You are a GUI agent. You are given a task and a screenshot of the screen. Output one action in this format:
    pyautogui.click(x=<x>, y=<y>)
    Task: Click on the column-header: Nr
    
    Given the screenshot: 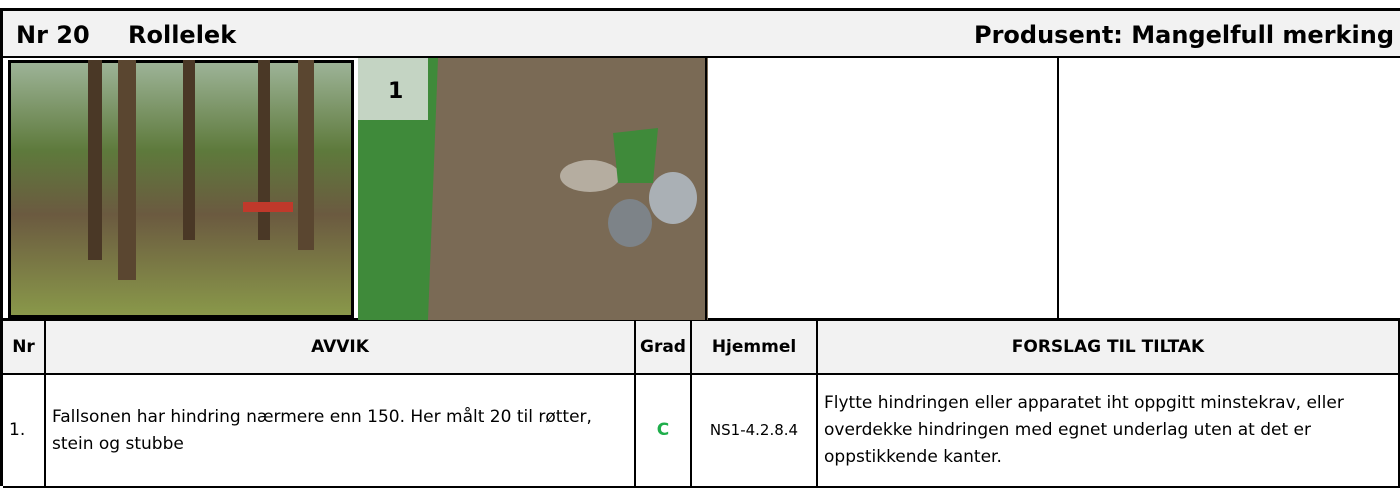 What is the action you would take?
    pyautogui.click(x=24, y=348)
    